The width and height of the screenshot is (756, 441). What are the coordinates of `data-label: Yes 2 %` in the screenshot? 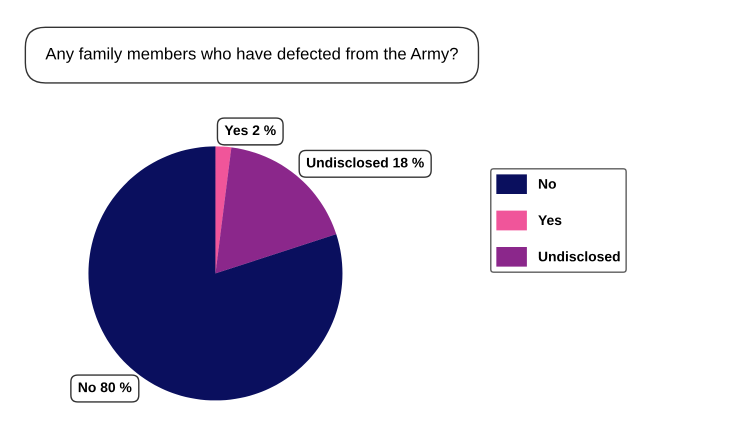 It's located at (250, 130).